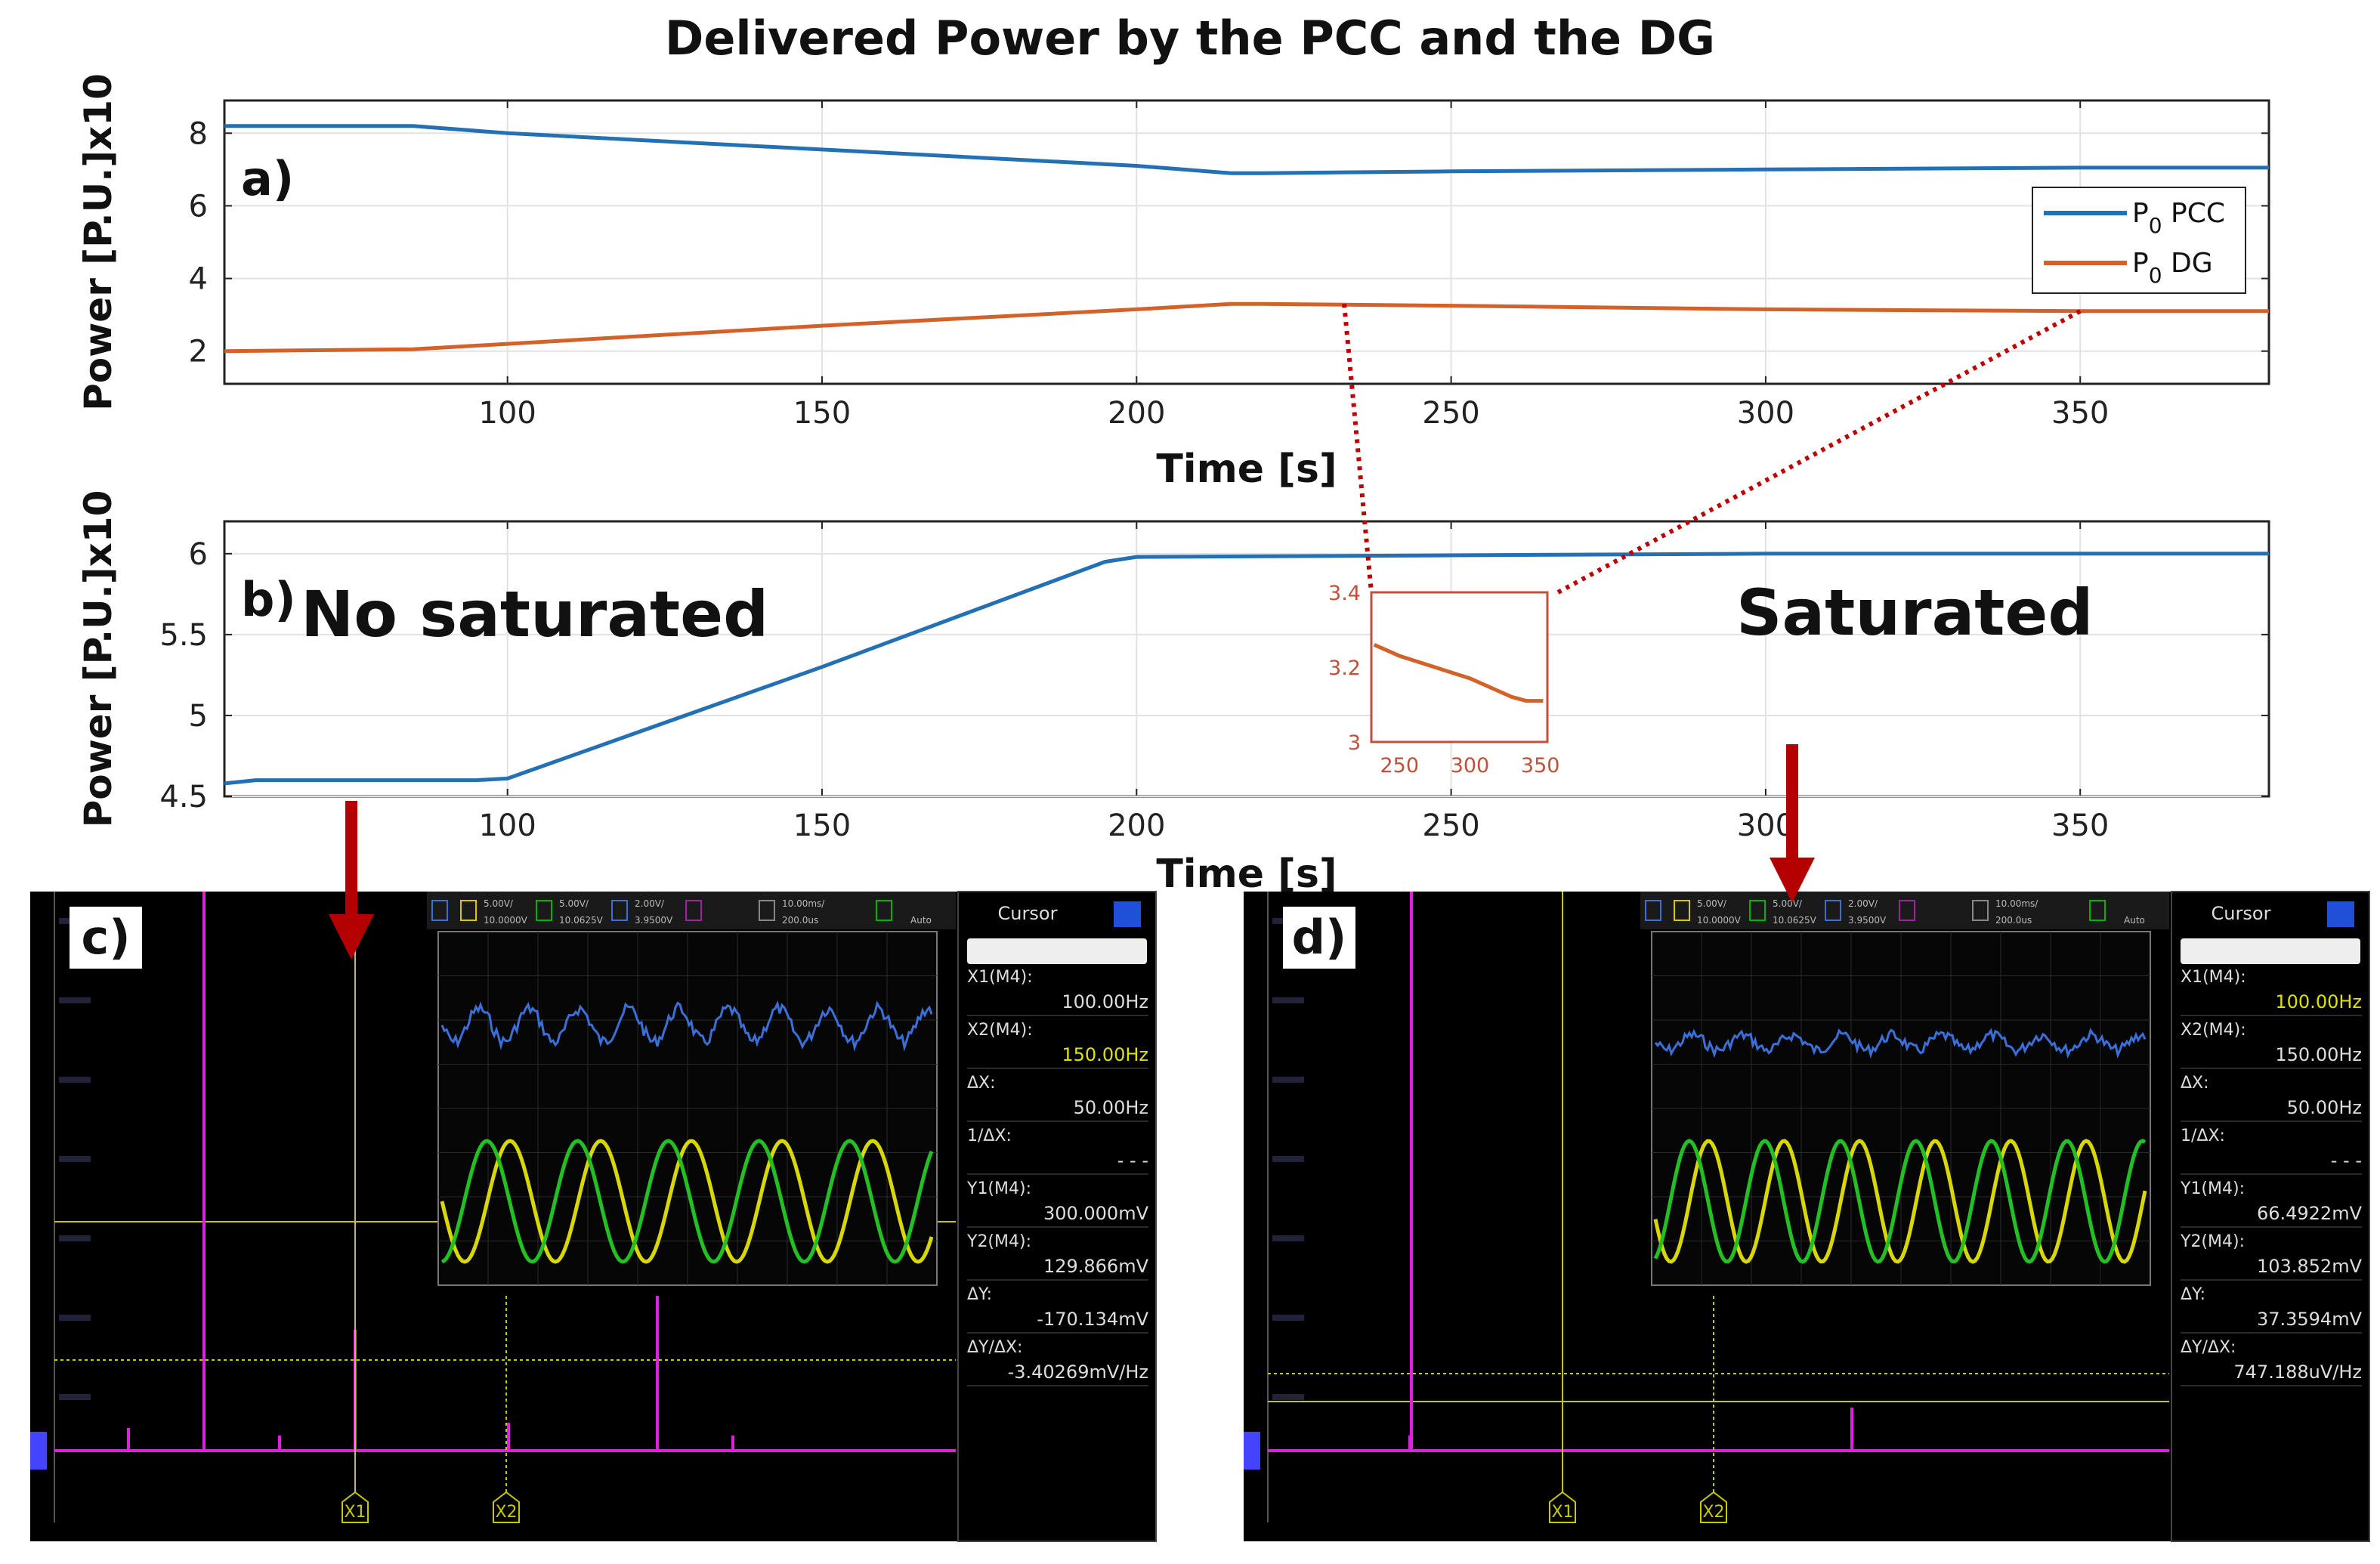  What do you see at coordinates (1136, 413) in the screenshot?
I see `x-tick-label: 200` at bounding box center [1136, 413].